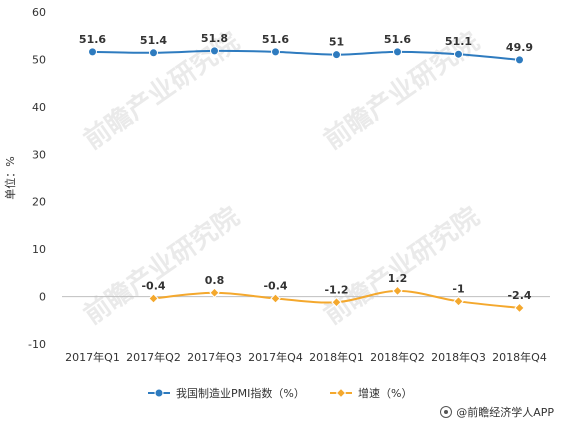 The image size is (562, 425). Describe the element at coordinates (458, 357) in the screenshot. I see `x-tick-label: 2018年Q3` at that location.